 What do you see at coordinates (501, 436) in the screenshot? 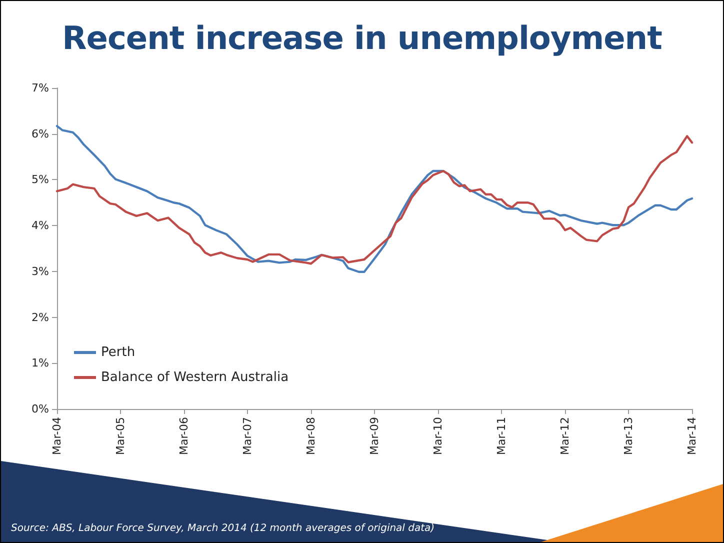
I see `x-tick-label: Mar-11` at bounding box center [501, 436].